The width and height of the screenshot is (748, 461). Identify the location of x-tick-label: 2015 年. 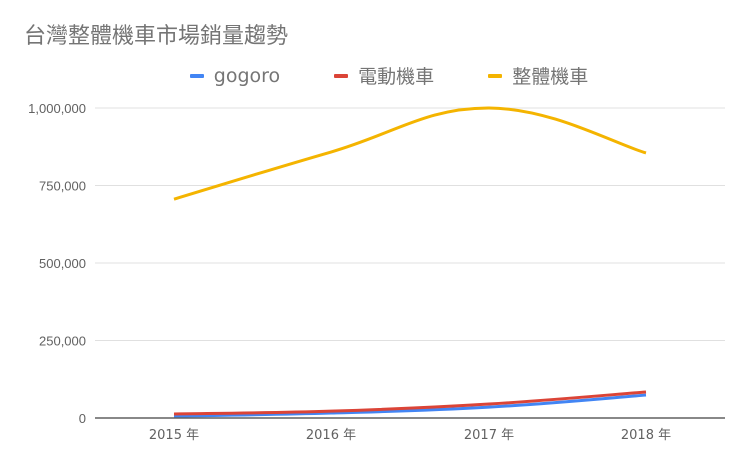
(174, 435).